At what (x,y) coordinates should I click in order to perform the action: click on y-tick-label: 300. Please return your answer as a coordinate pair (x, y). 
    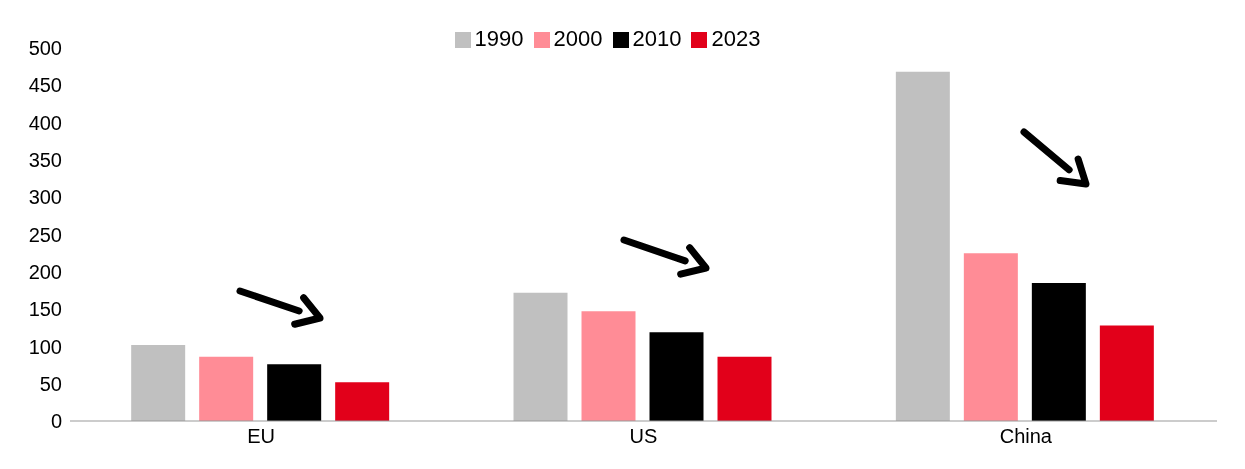
    Looking at the image, I should click on (45, 197).